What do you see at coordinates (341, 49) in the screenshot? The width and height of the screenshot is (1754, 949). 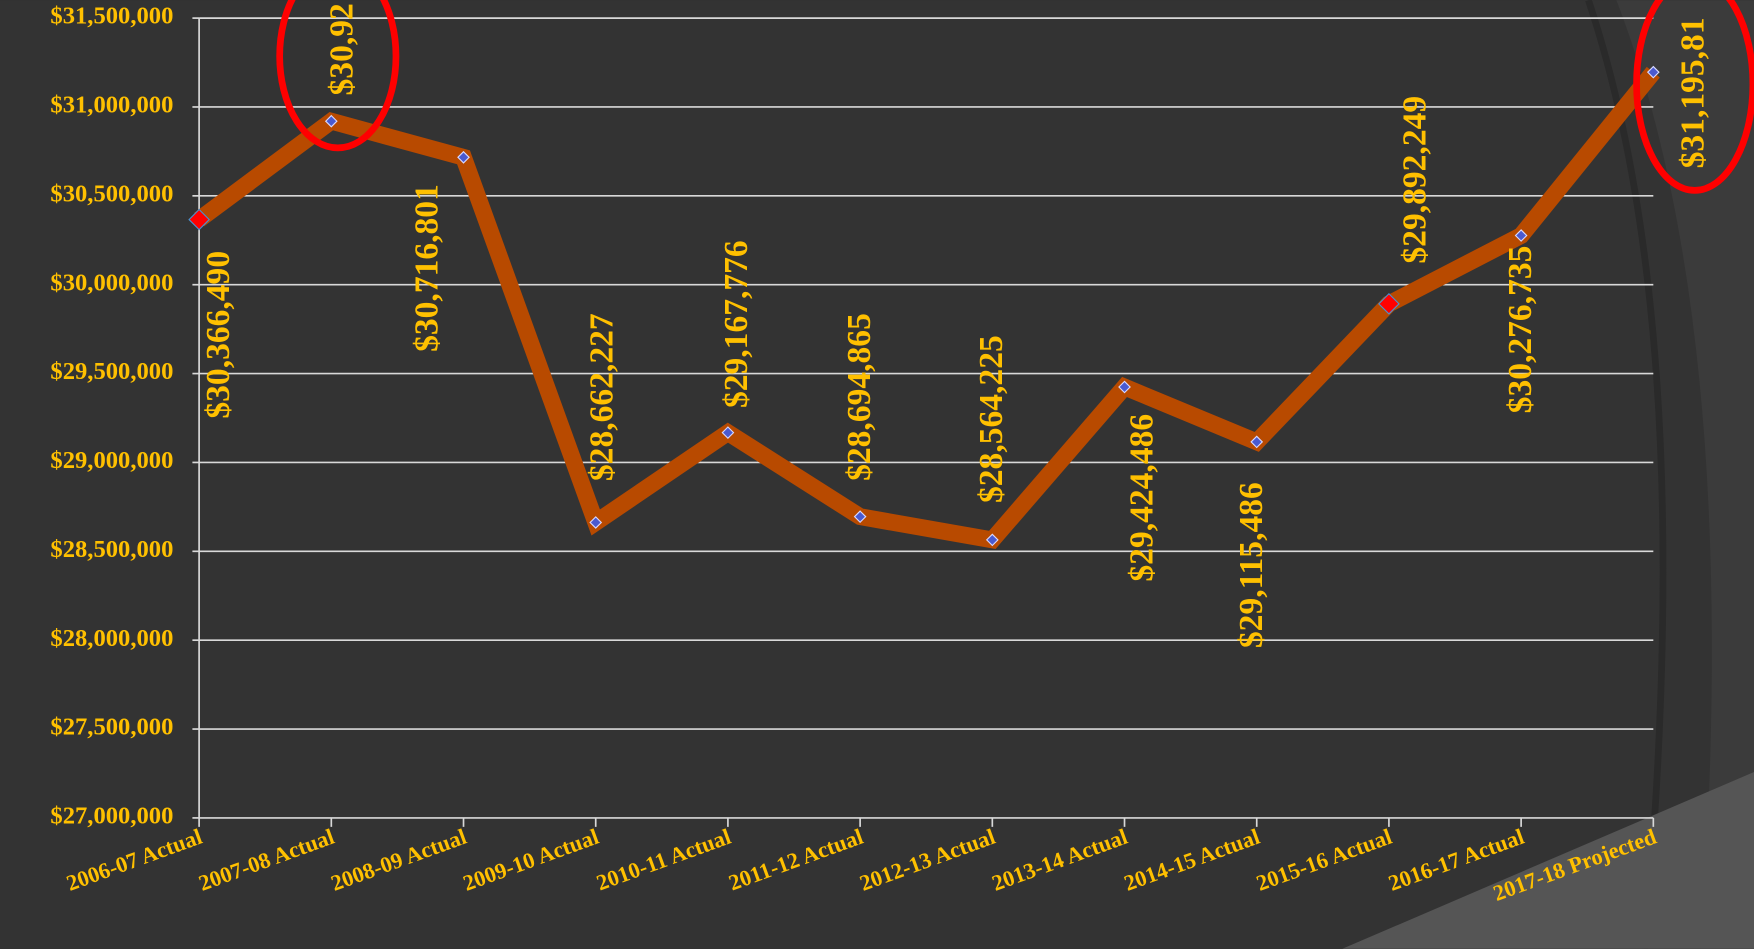 I see `data-label: $30,92` at bounding box center [341, 49].